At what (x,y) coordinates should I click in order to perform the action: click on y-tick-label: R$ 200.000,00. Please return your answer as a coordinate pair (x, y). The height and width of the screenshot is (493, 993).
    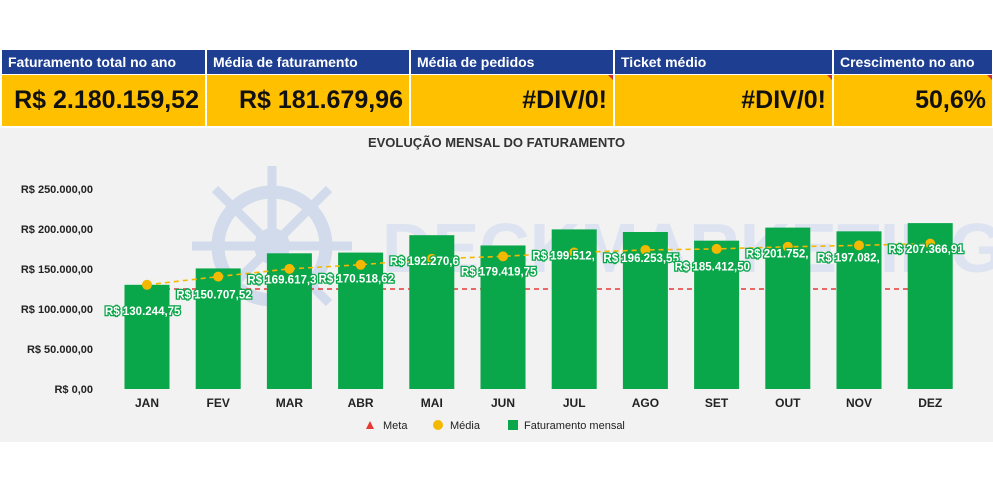
    Looking at the image, I should click on (57, 230).